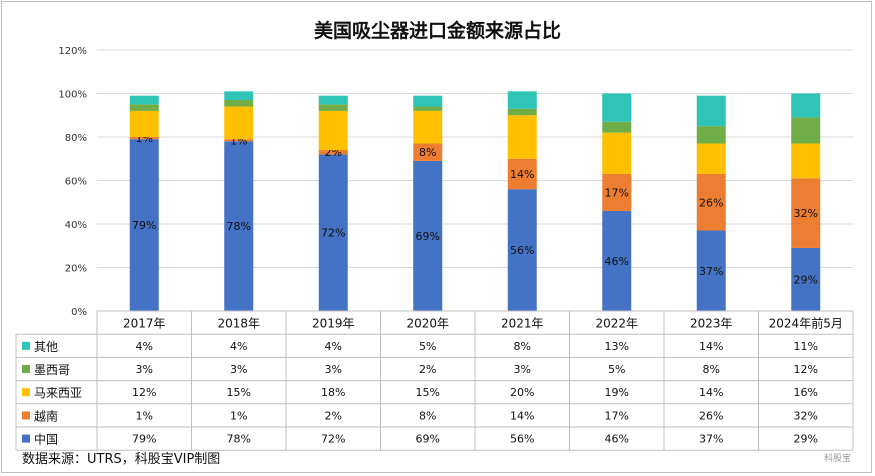 This screenshot has width=875, height=476. I want to click on x-category-label: 2022年, so click(616, 324).